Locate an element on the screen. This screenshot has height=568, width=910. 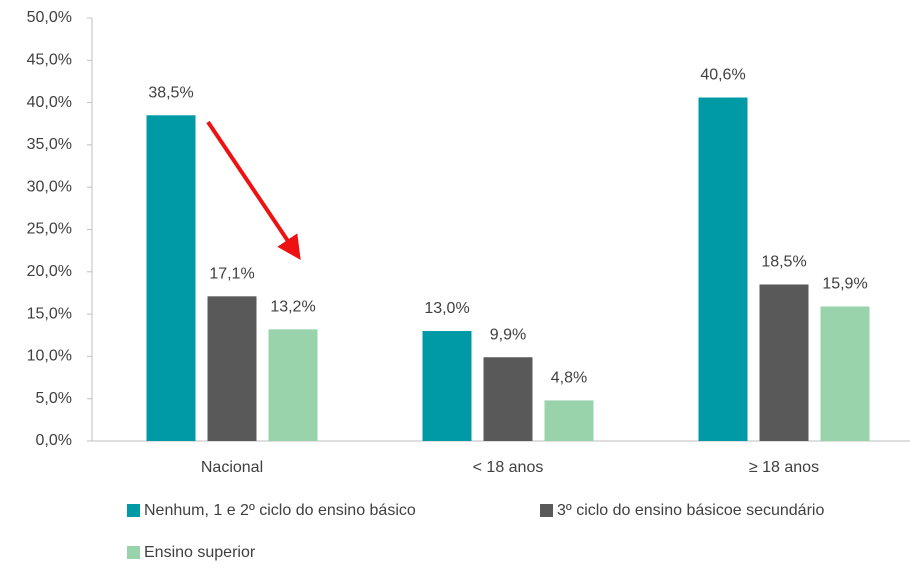
value-label: 38,5% is located at coordinates (170, 93).